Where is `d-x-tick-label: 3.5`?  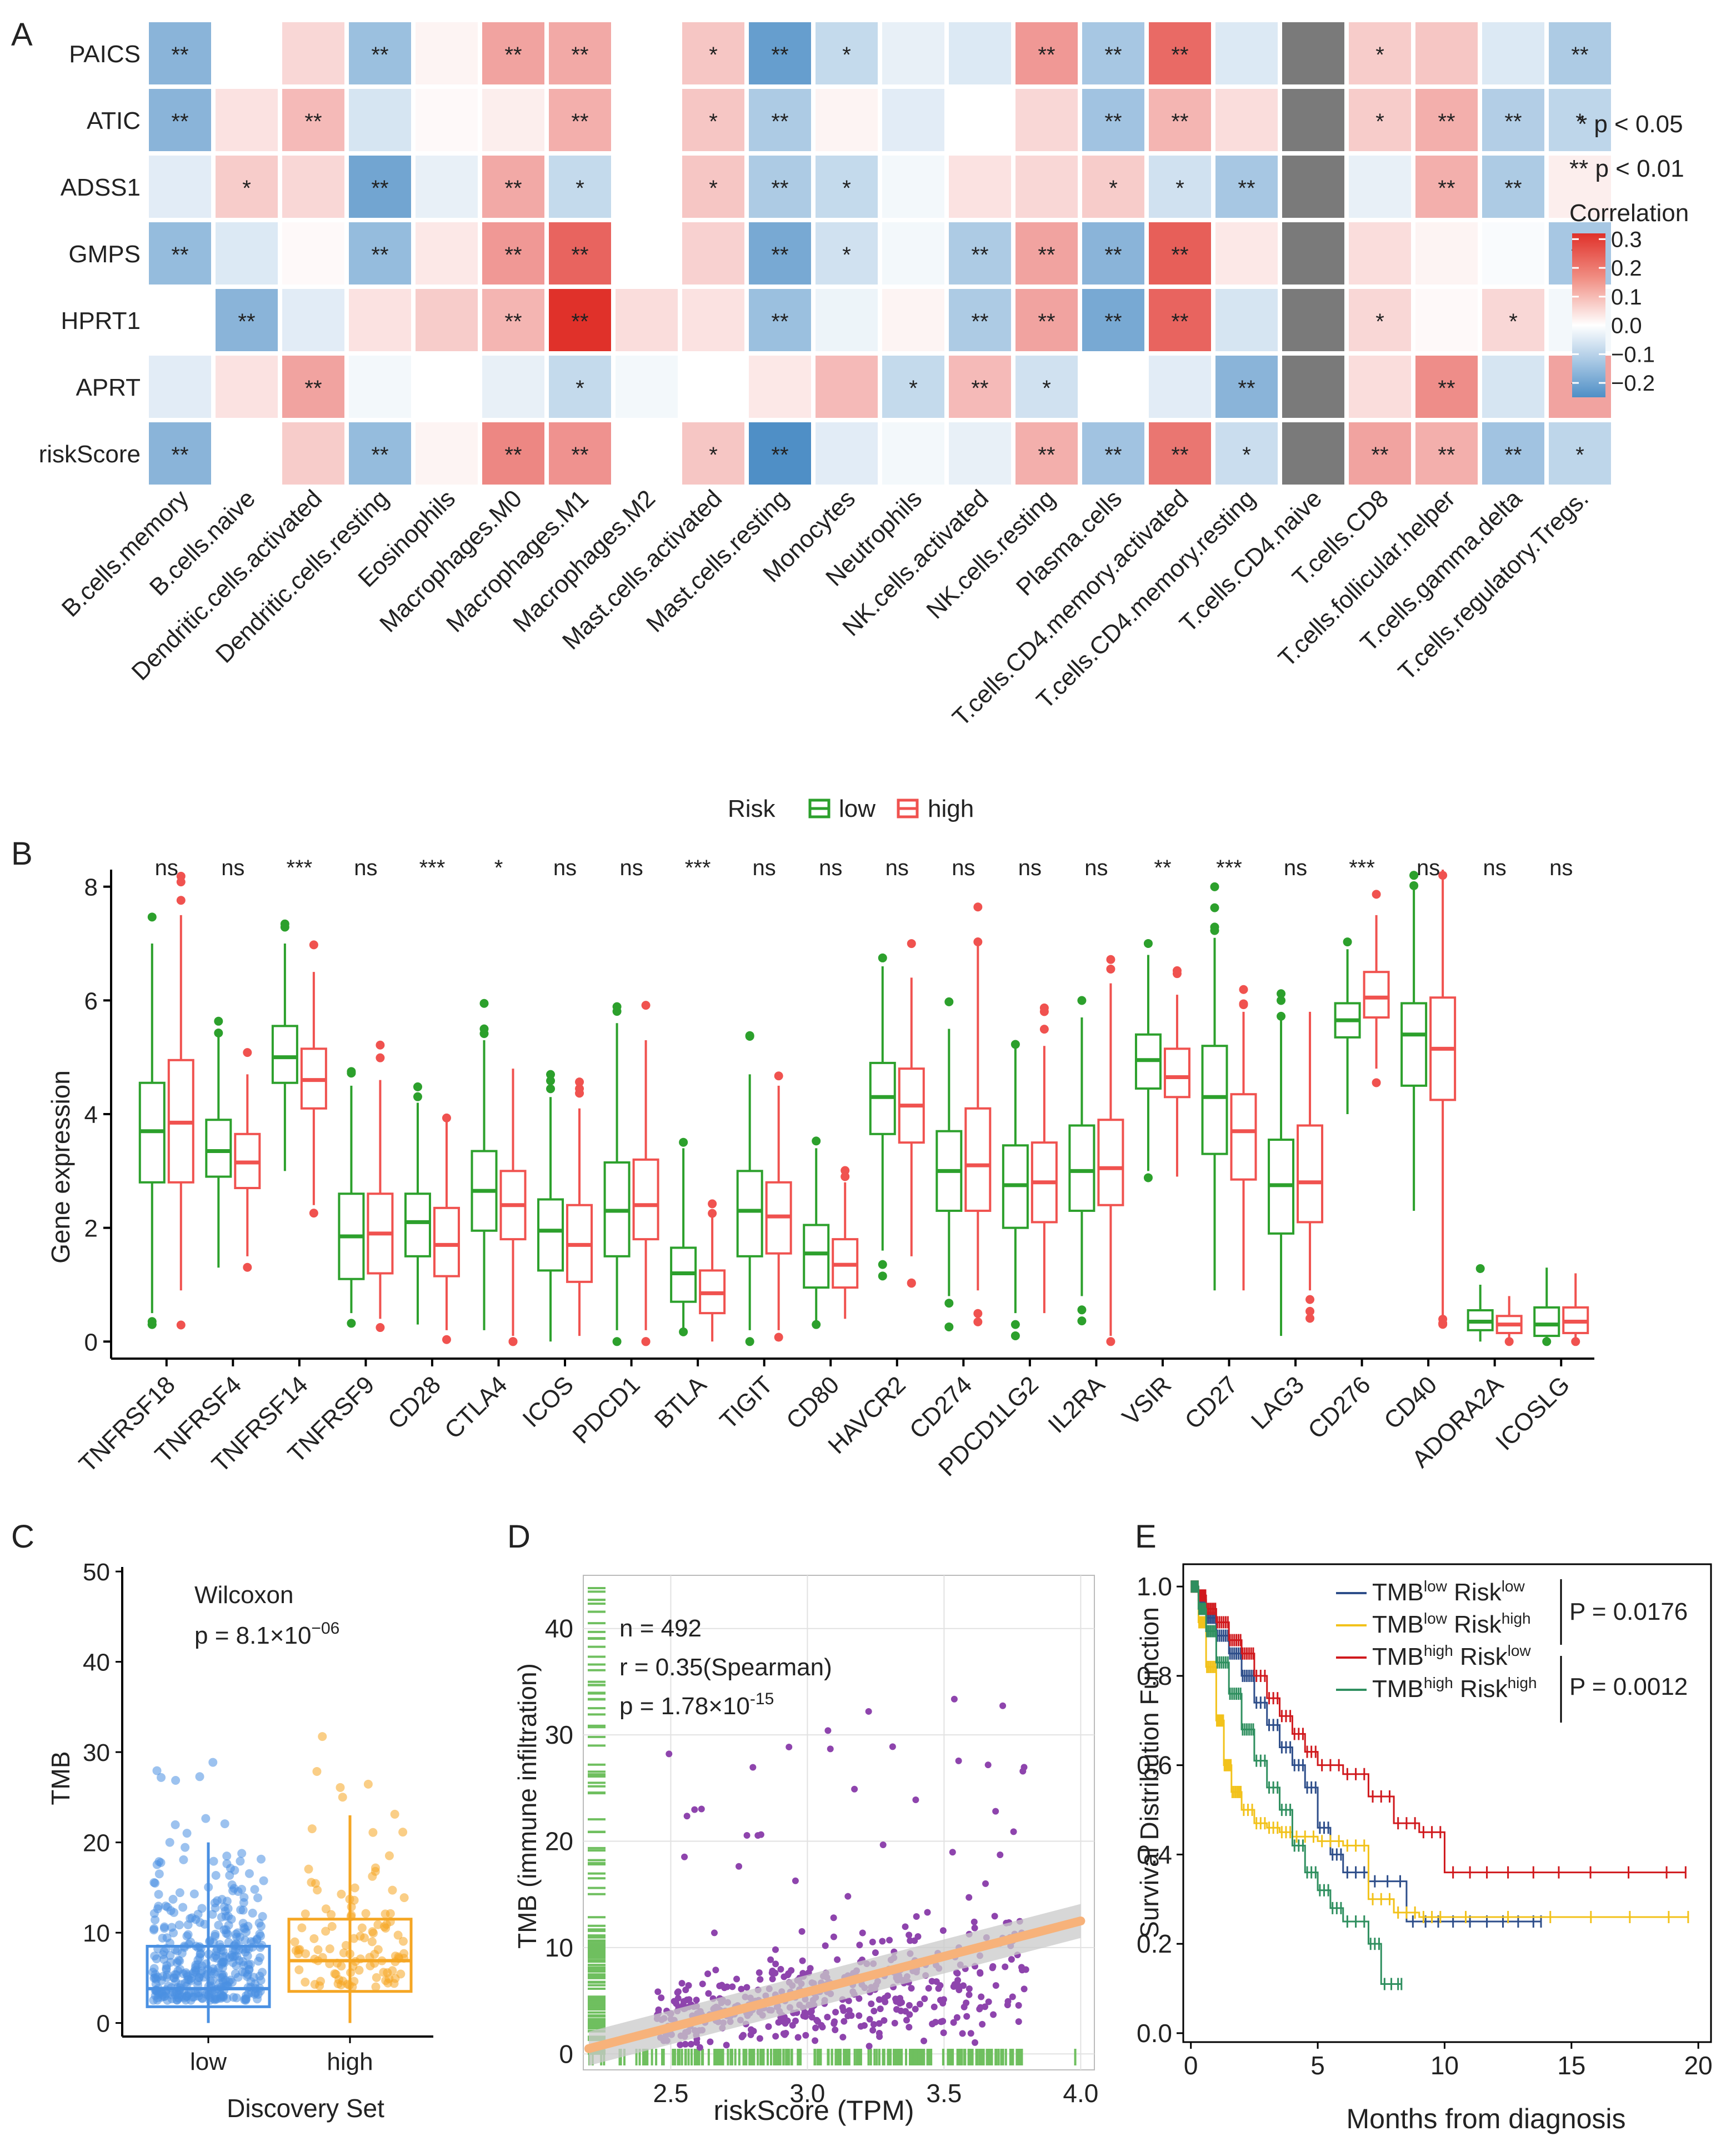
d-x-tick-label: 3.5 is located at coordinates (944, 2094).